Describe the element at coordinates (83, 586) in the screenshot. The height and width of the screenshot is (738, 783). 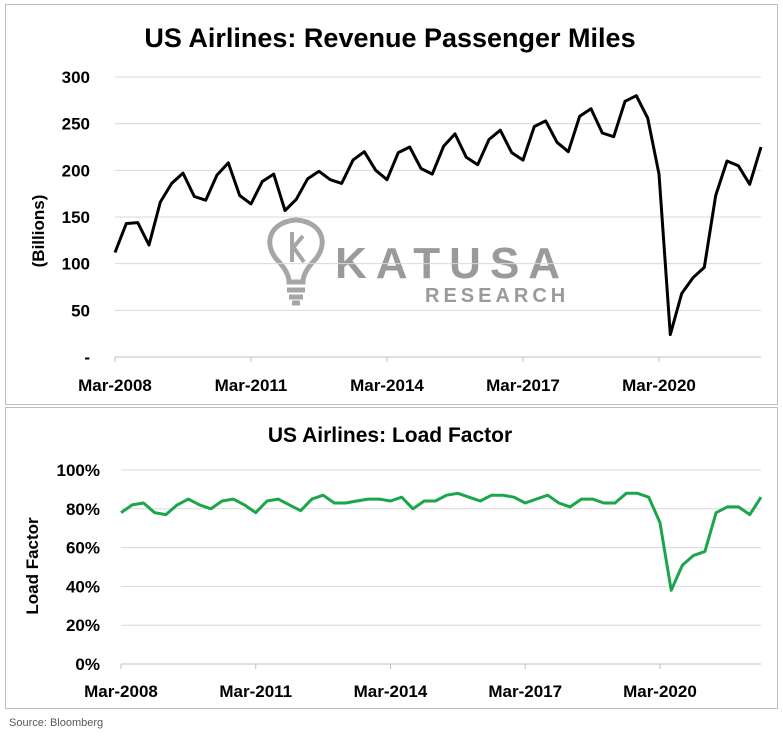
I see `y-tick-label: 40%` at that location.